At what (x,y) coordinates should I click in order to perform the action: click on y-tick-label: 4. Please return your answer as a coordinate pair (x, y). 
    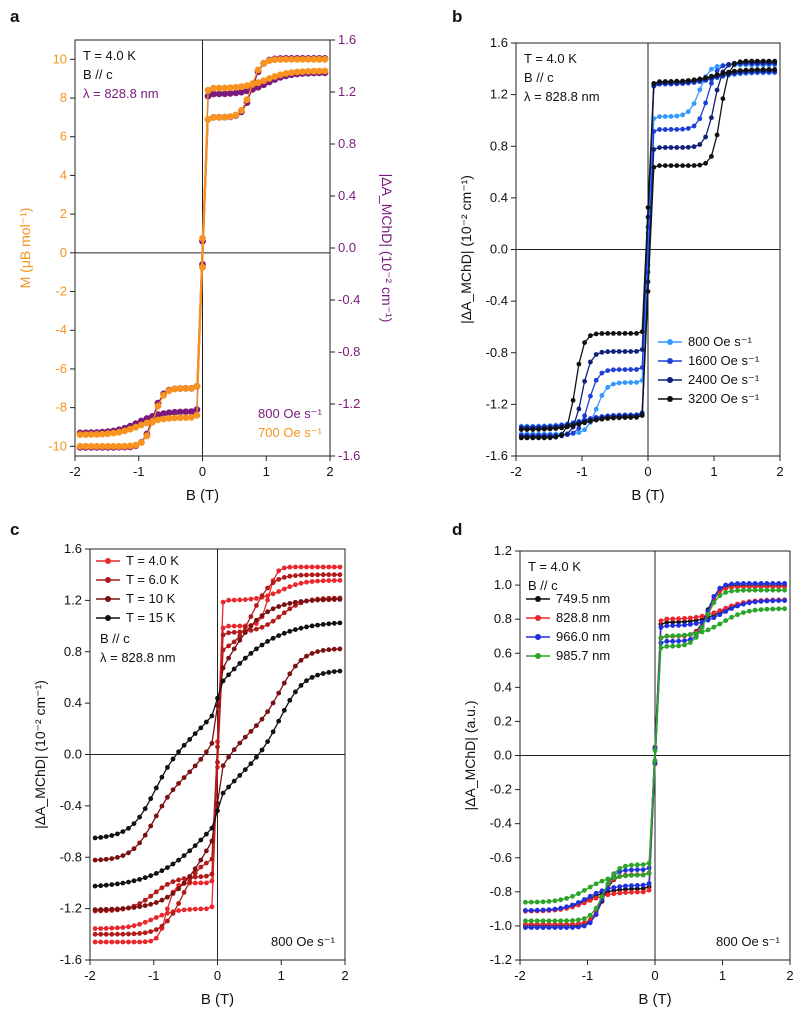
    Looking at the image, I should click on (63, 174).